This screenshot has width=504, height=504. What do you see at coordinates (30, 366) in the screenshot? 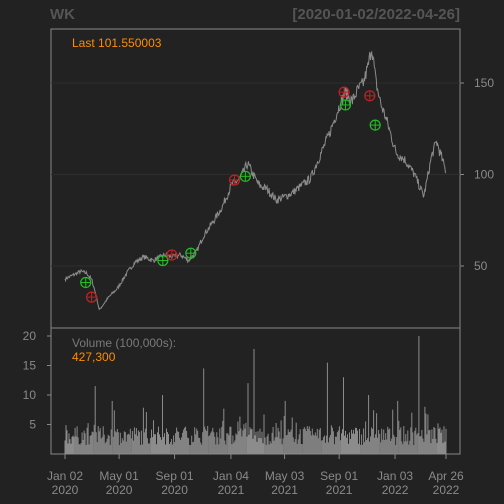
I see `volume-y-tick-label: 15` at bounding box center [30, 366].